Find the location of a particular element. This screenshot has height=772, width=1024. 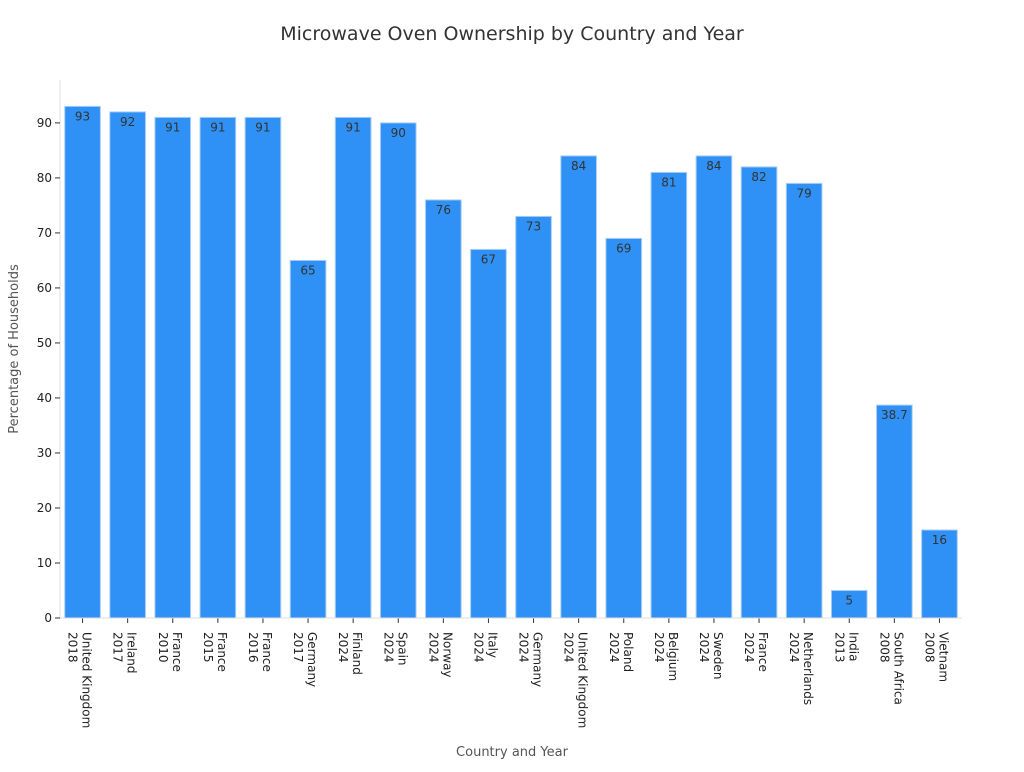

data-label: 5 is located at coordinates (849, 600).